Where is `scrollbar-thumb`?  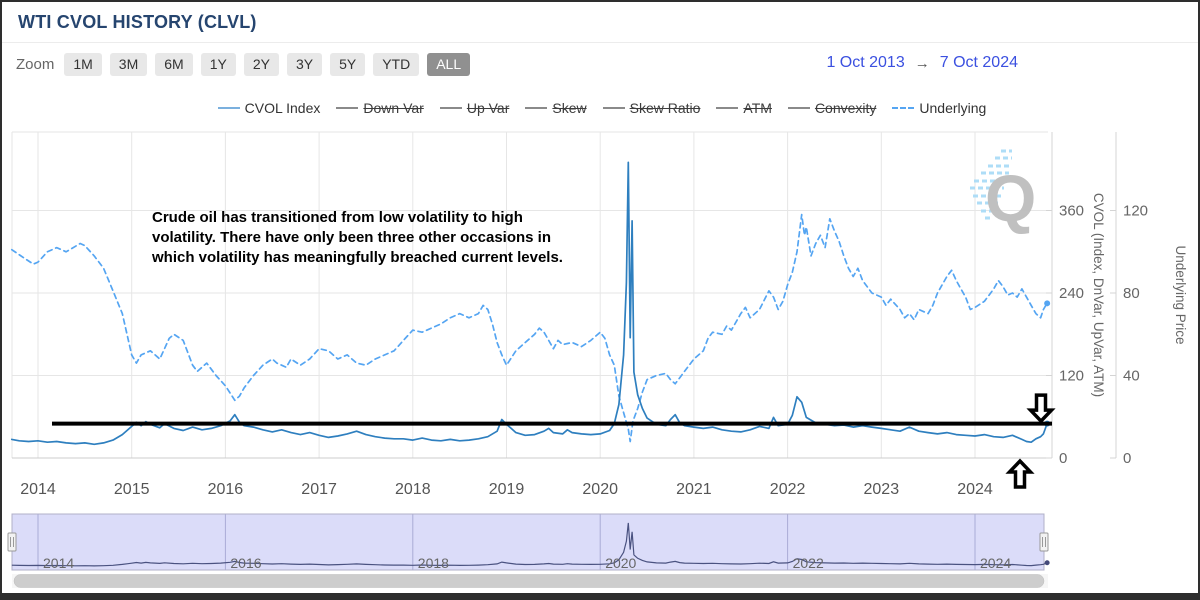
scrollbar-thumb is located at coordinates (529, 581).